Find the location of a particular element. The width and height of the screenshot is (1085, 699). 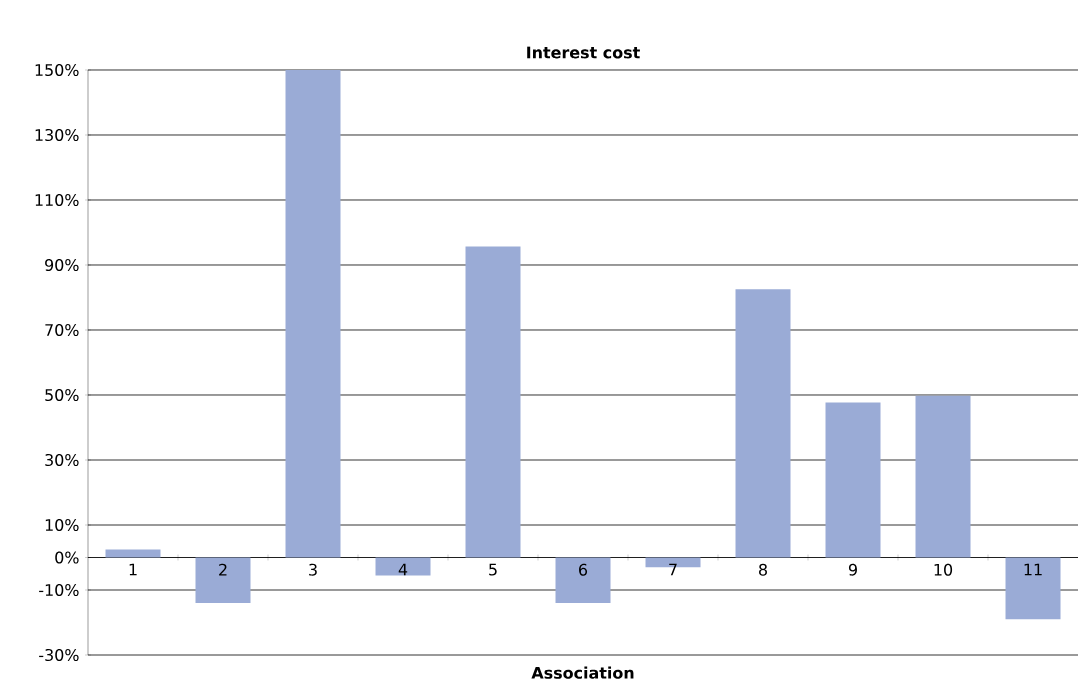

y-tick-label: -30% is located at coordinates (59, 655).